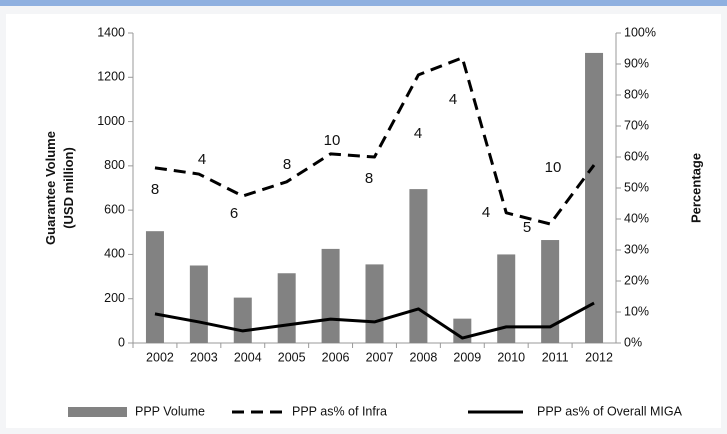  I want to click on x-tick-label: 2012, so click(599, 357).